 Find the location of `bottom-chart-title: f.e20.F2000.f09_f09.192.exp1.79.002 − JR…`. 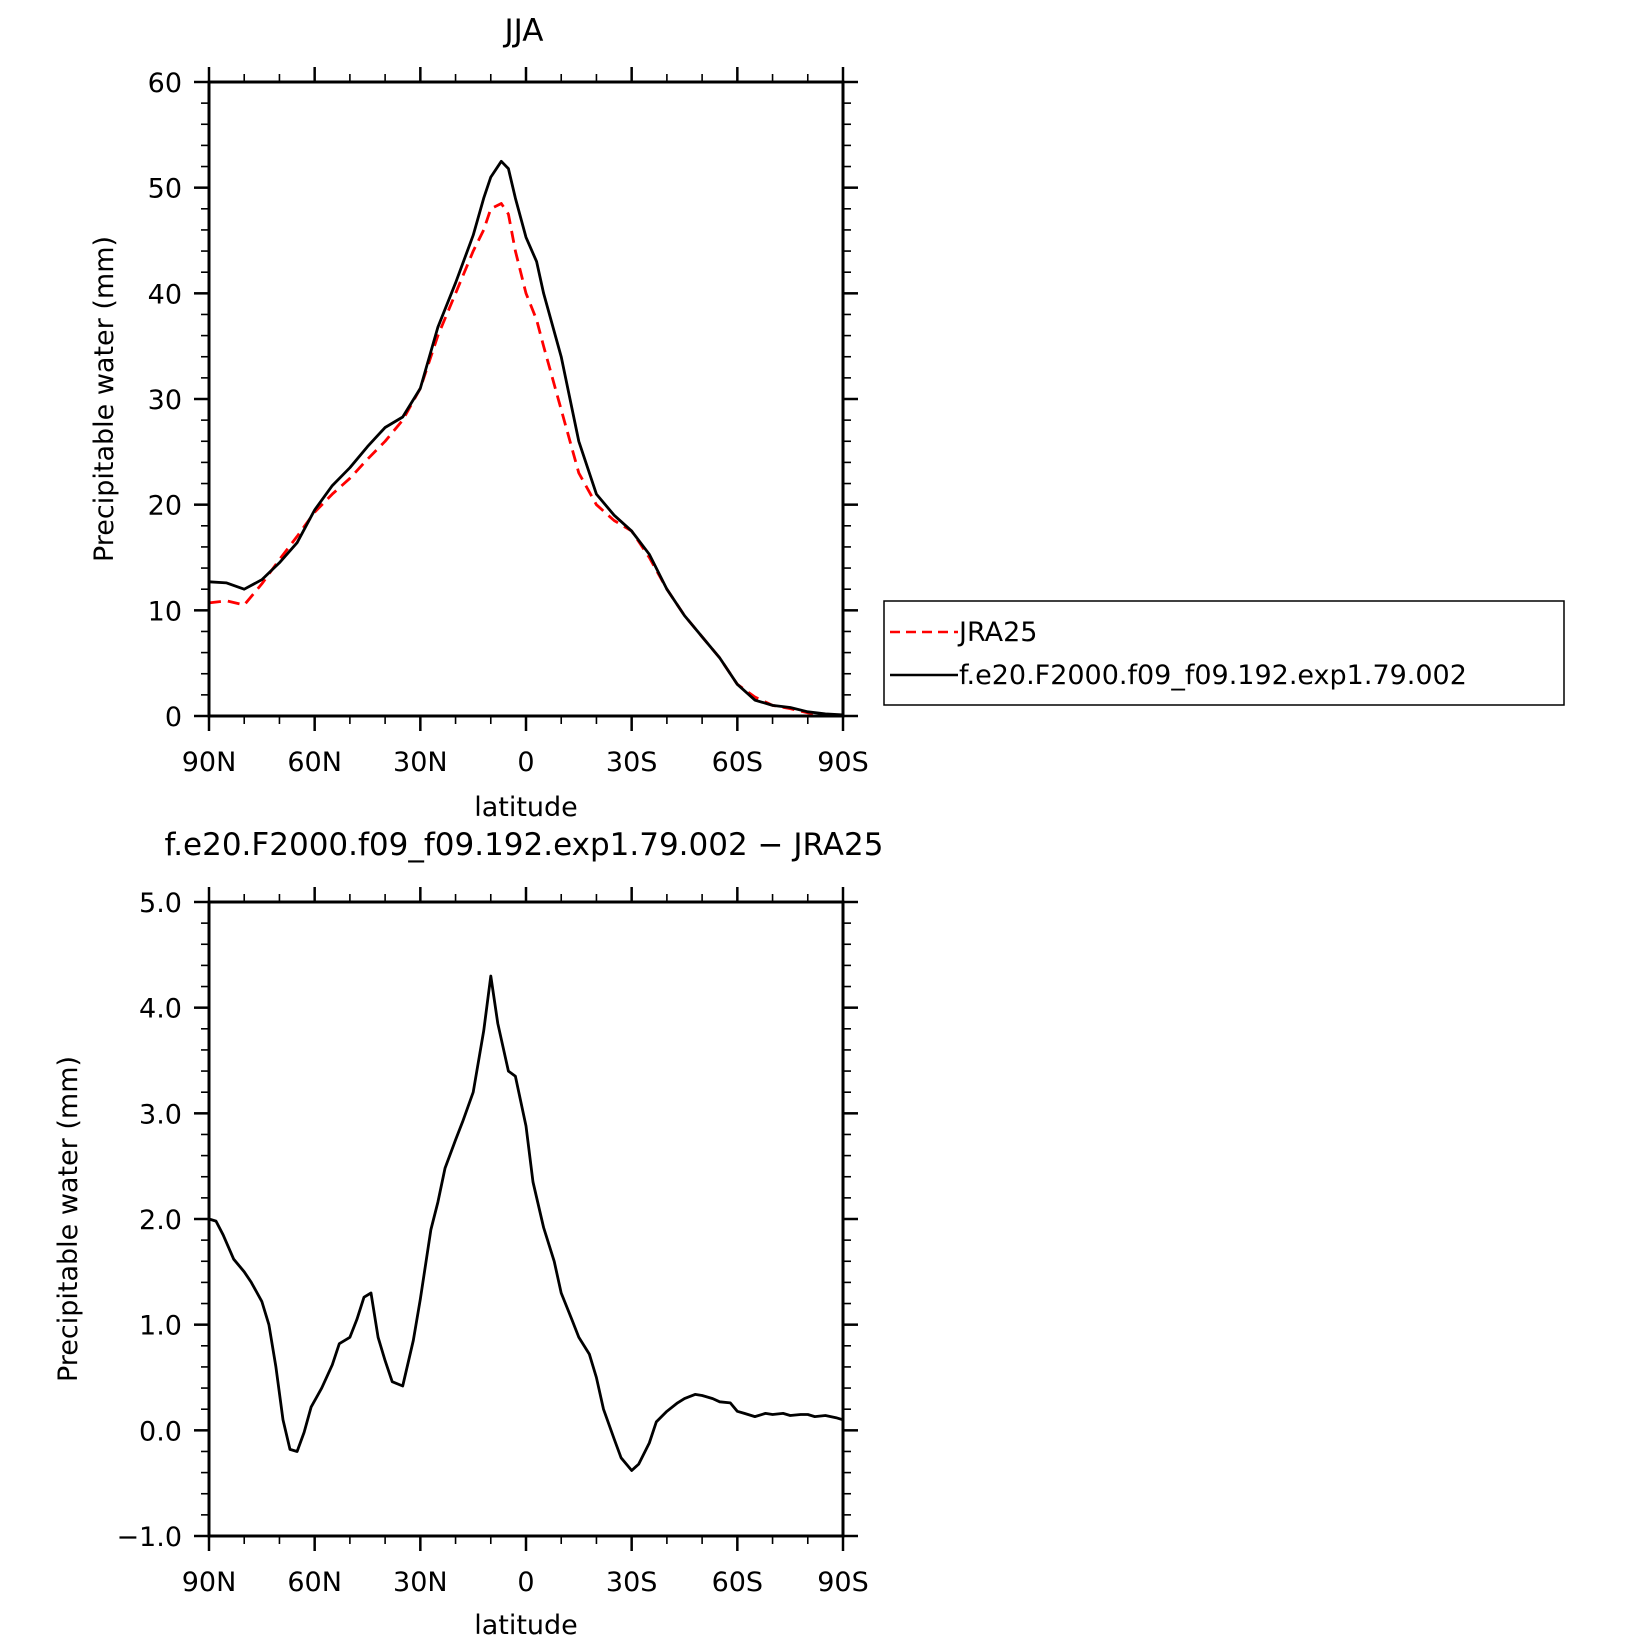

bottom-chart-title: f.e20.F2000.f09_f09.192.exp1.79.002 − JR… is located at coordinates (524, 845).